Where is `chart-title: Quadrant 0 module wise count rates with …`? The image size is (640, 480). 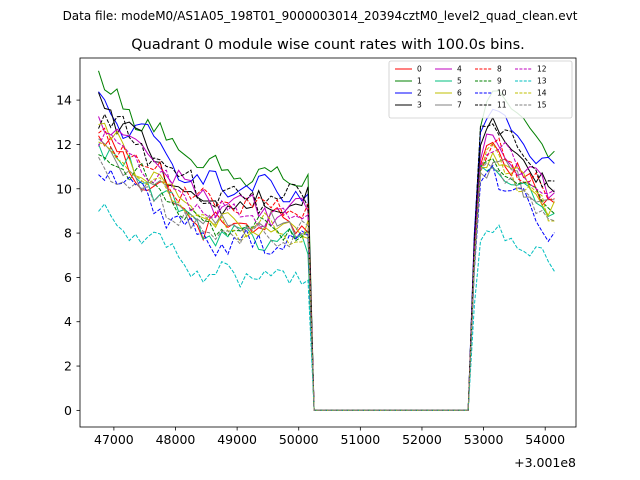 chart-title: Quadrant 0 module wise count rates with … is located at coordinates (328, 45).